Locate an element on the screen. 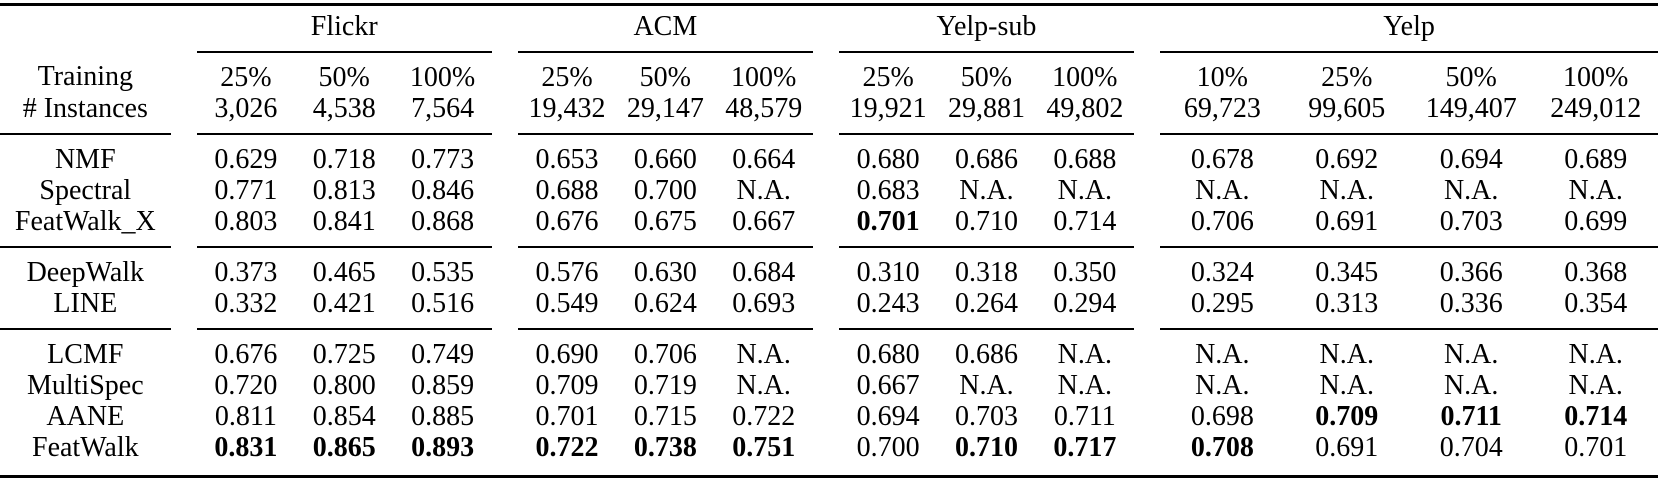 Image resolution: width=1658 pixels, height=478 pixels. score-cell: 0.689 is located at coordinates (1596, 159).